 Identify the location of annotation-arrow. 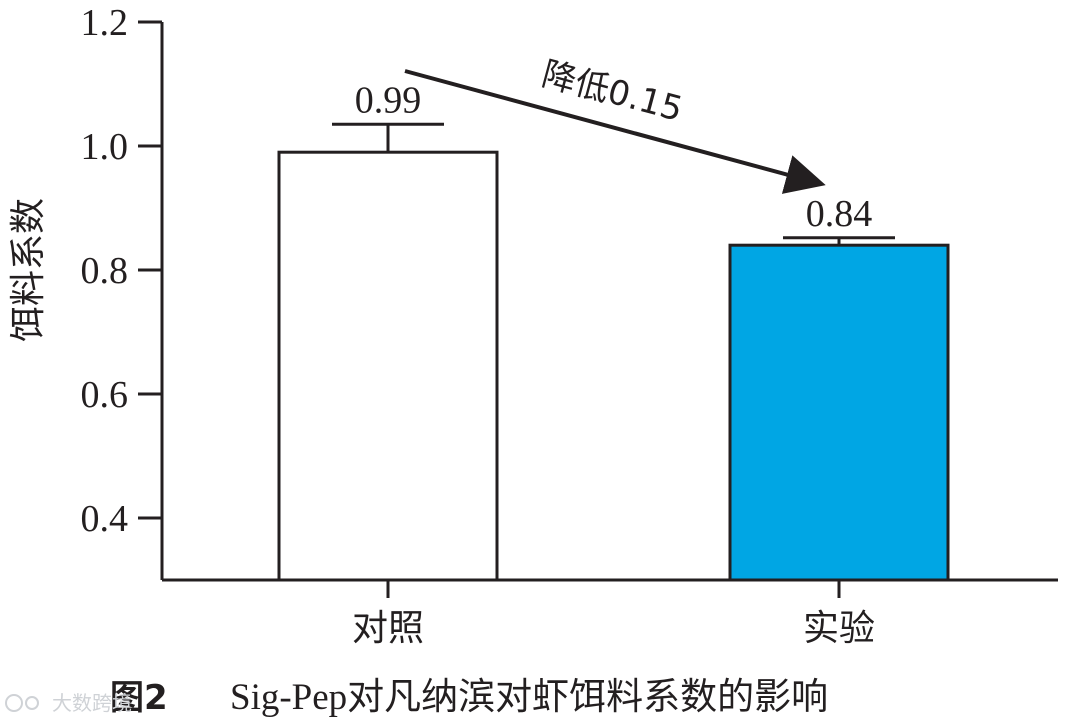
(615, 131).